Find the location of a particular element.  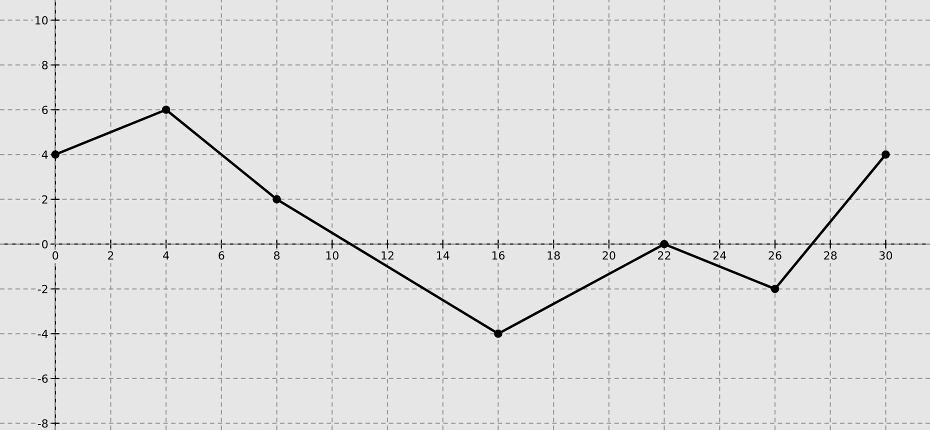

x-tick-label: 2 is located at coordinates (111, 255).